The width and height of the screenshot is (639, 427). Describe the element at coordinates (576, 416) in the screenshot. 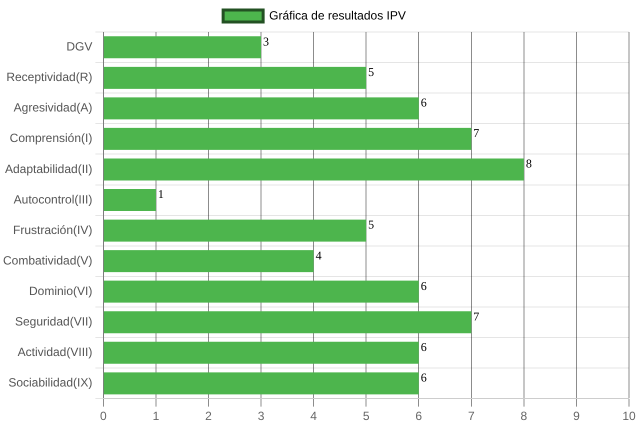

I see `x-tick-label: 9` at that location.